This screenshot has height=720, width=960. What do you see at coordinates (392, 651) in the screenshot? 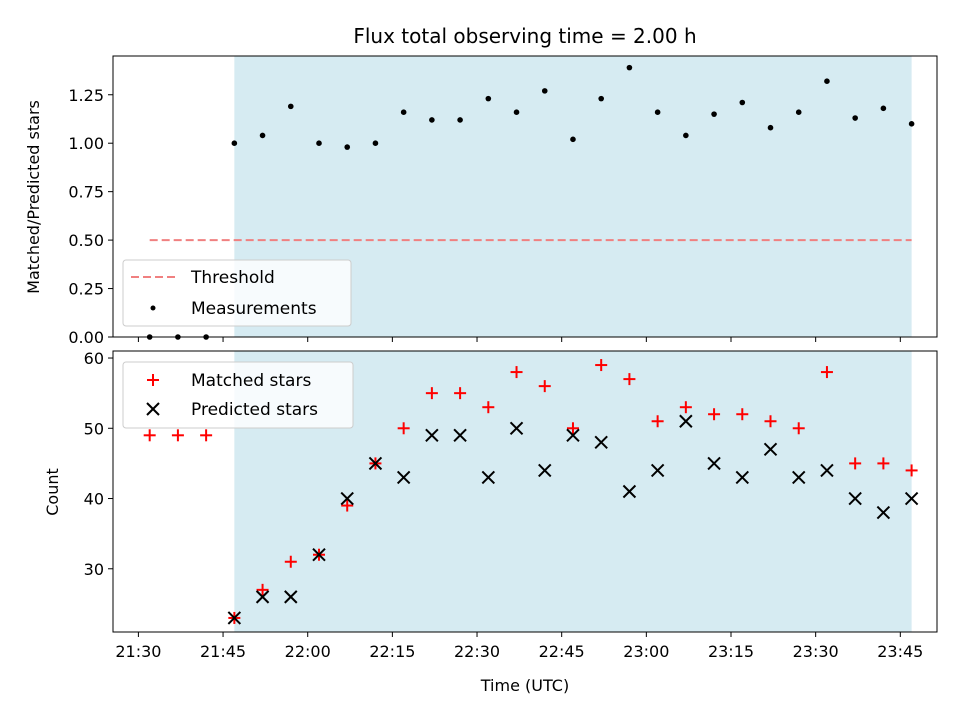
I see `x-tick-label: 22:15` at bounding box center [392, 651].